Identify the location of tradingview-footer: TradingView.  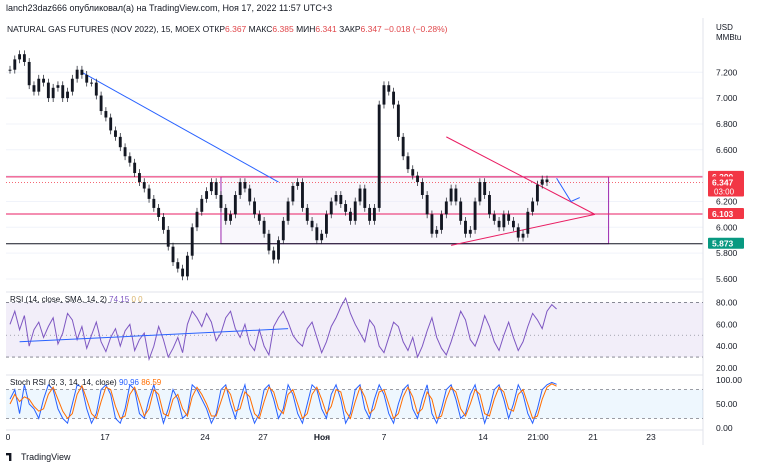
(38, 457).